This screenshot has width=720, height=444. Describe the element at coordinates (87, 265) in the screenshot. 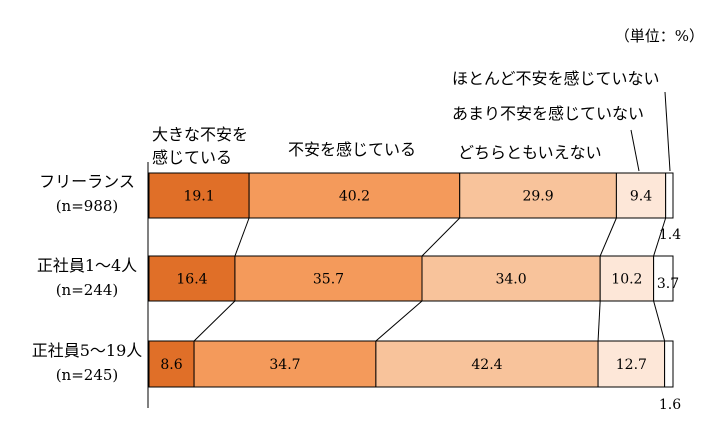

I see `category-label: 正社員1～4人` at that location.